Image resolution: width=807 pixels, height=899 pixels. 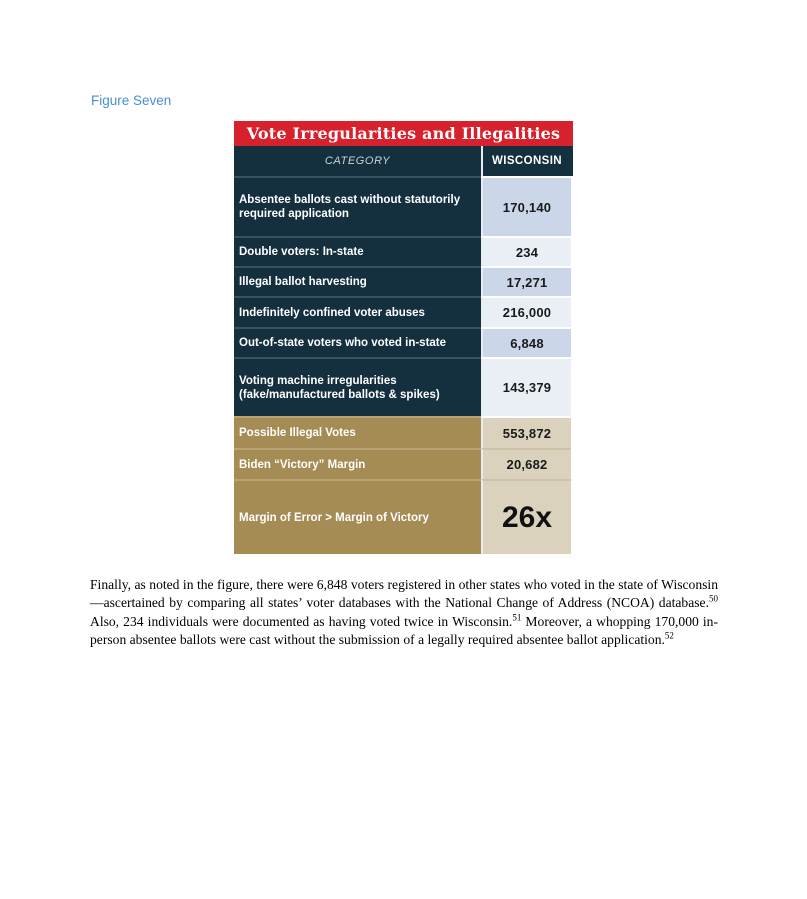 What do you see at coordinates (526, 311) in the screenshot?
I see `row-wisconsin-value: 216,000` at bounding box center [526, 311].